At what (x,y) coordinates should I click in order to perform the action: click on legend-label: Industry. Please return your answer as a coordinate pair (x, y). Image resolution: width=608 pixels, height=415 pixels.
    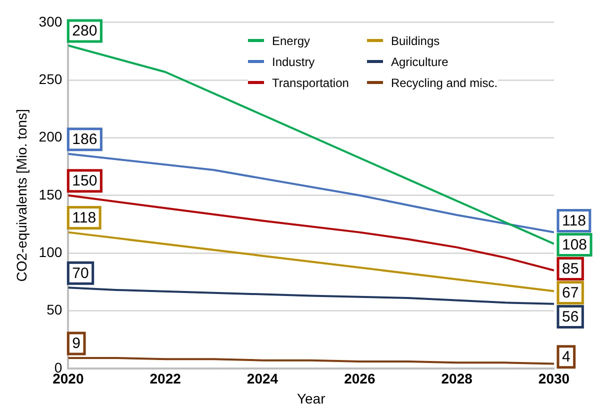
    Looking at the image, I should click on (293, 61).